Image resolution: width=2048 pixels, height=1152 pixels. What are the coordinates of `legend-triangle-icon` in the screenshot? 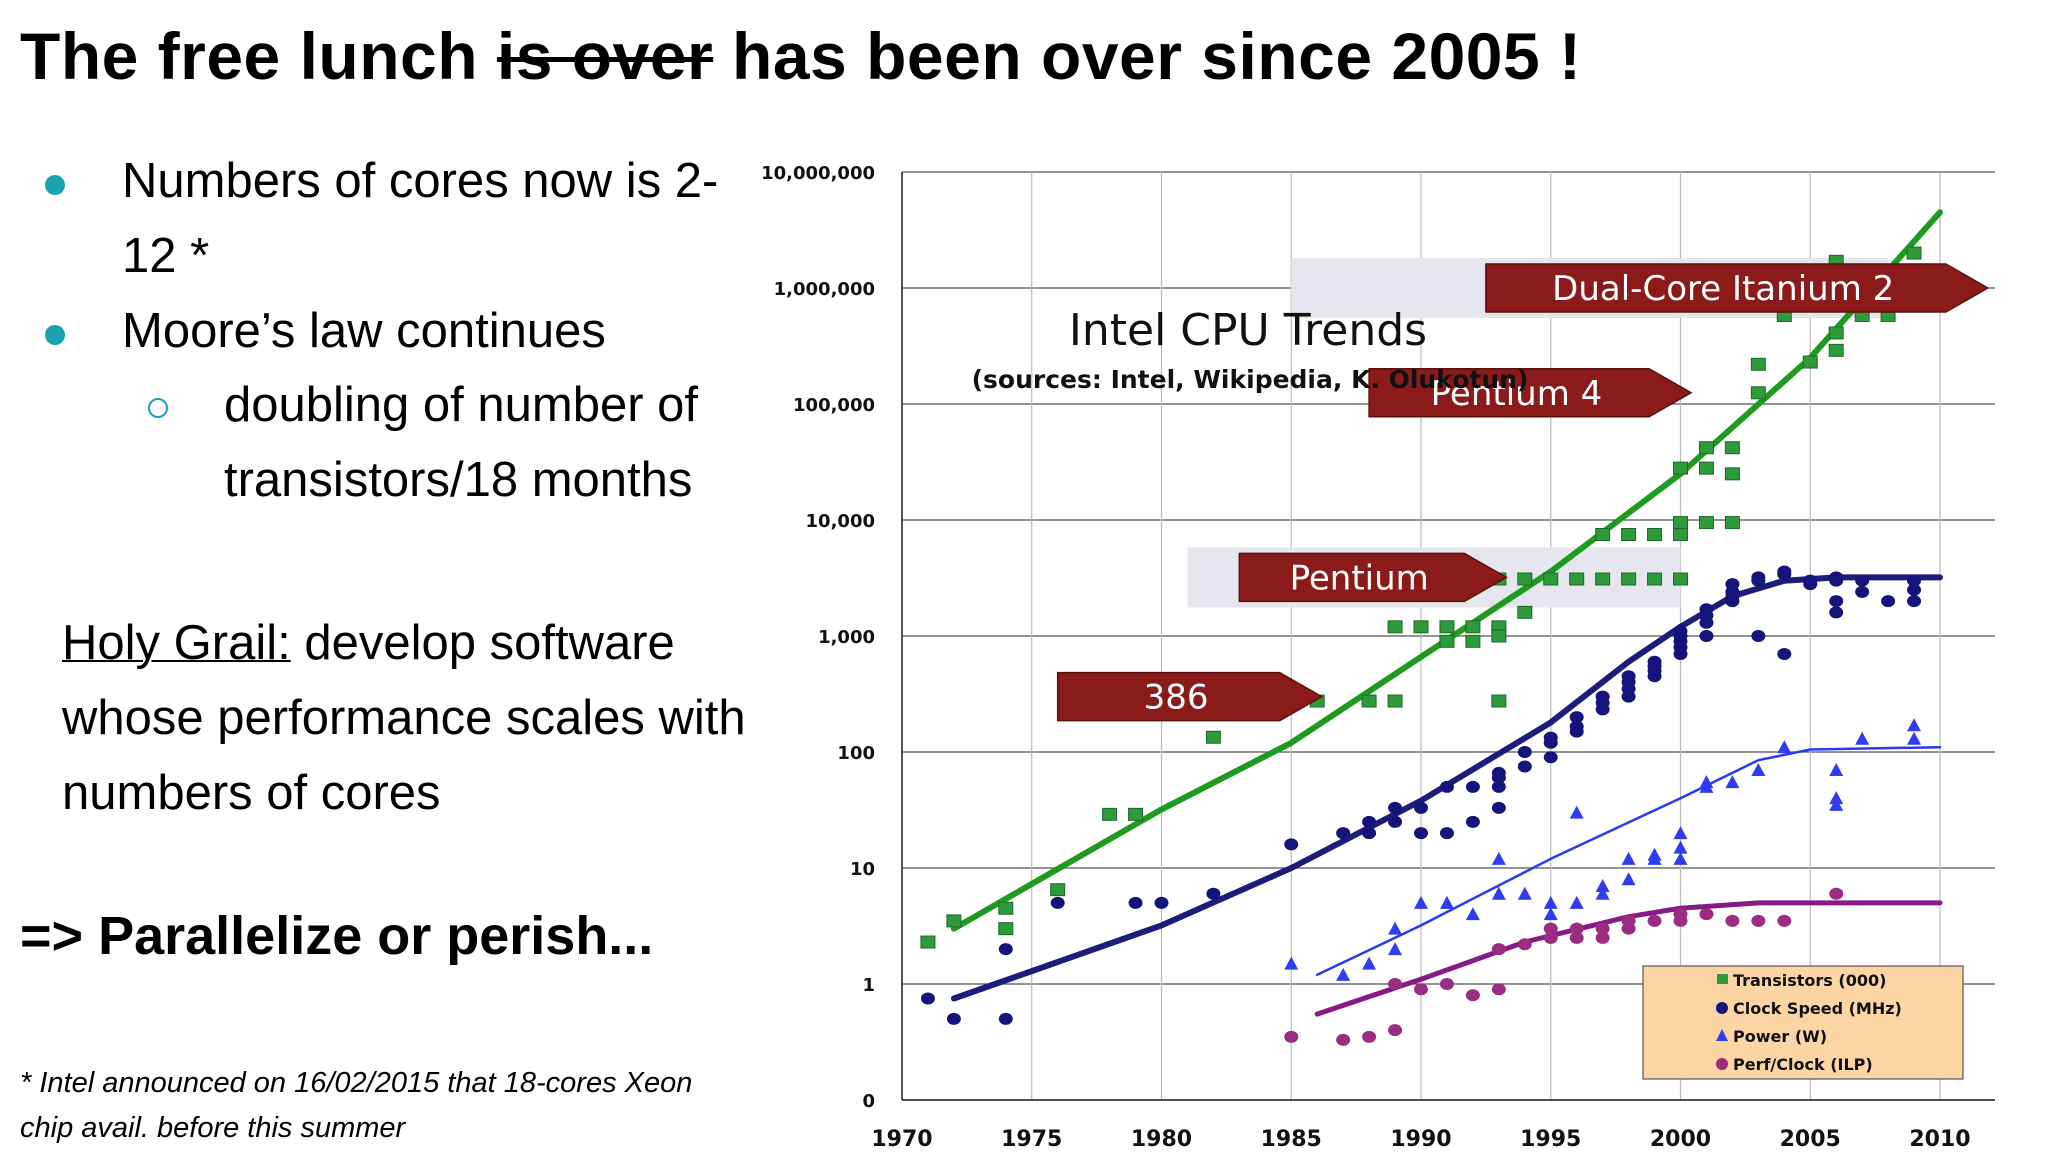 It's located at (1722, 1035).